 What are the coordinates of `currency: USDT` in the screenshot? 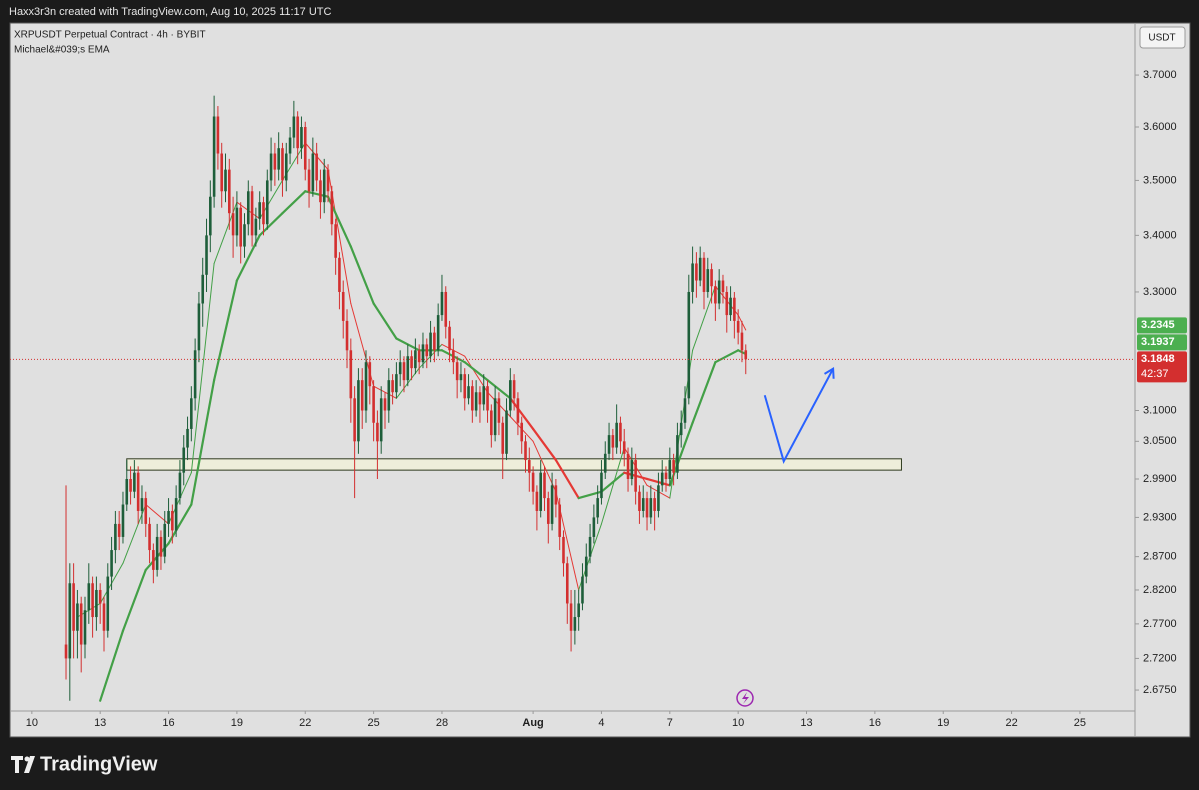 It's located at (1161, 38).